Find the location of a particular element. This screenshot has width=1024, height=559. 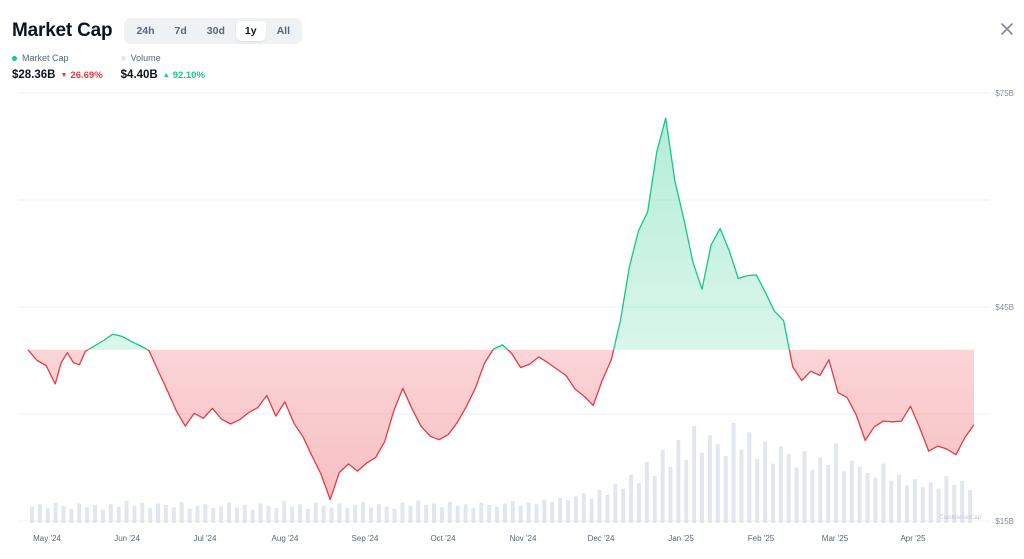

x-tick-label: Apr '25 is located at coordinates (913, 538).